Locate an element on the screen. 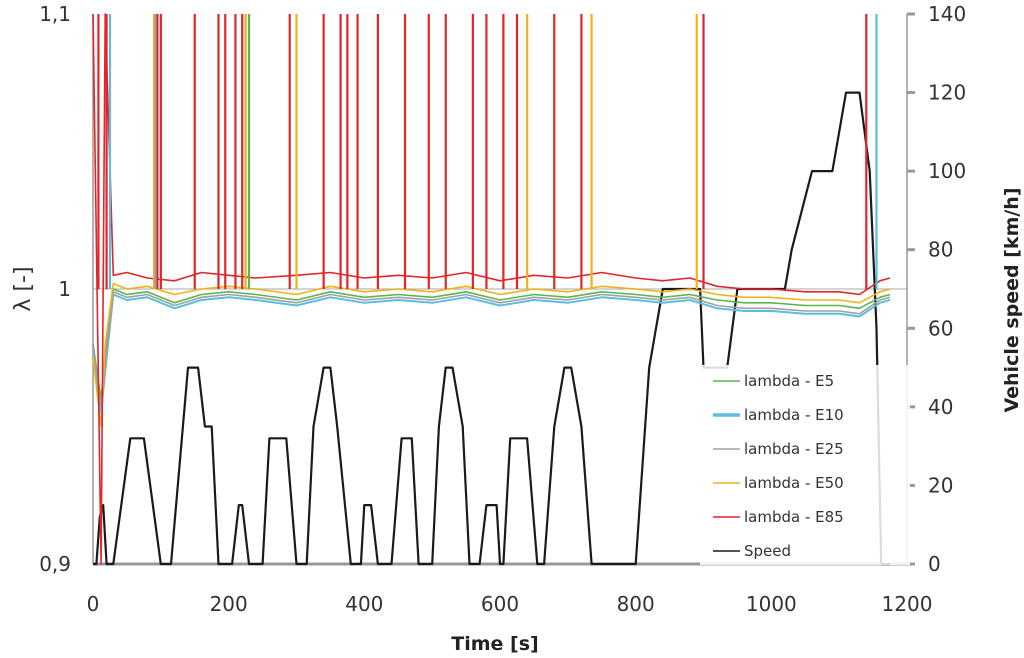  y-right-tick-label: 20 is located at coordinates (940, 485).